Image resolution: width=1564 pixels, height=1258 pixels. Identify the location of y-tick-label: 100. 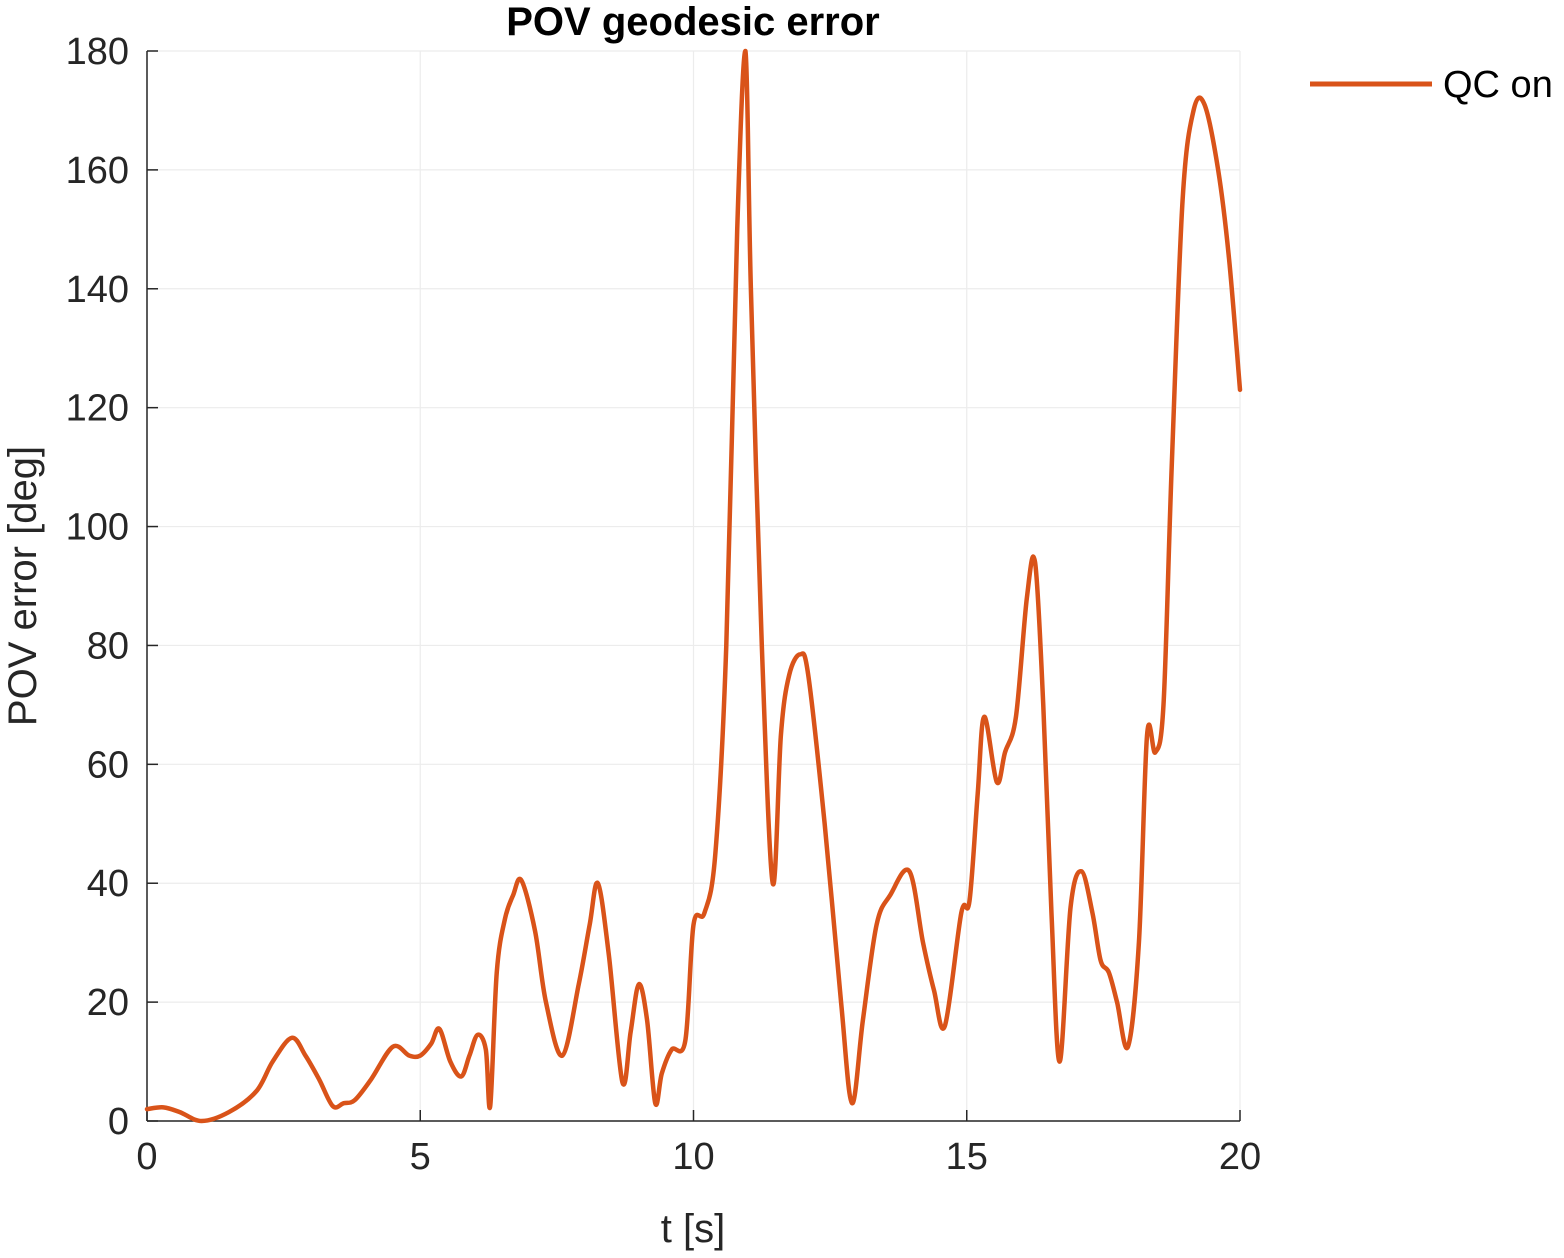
(97, 528).